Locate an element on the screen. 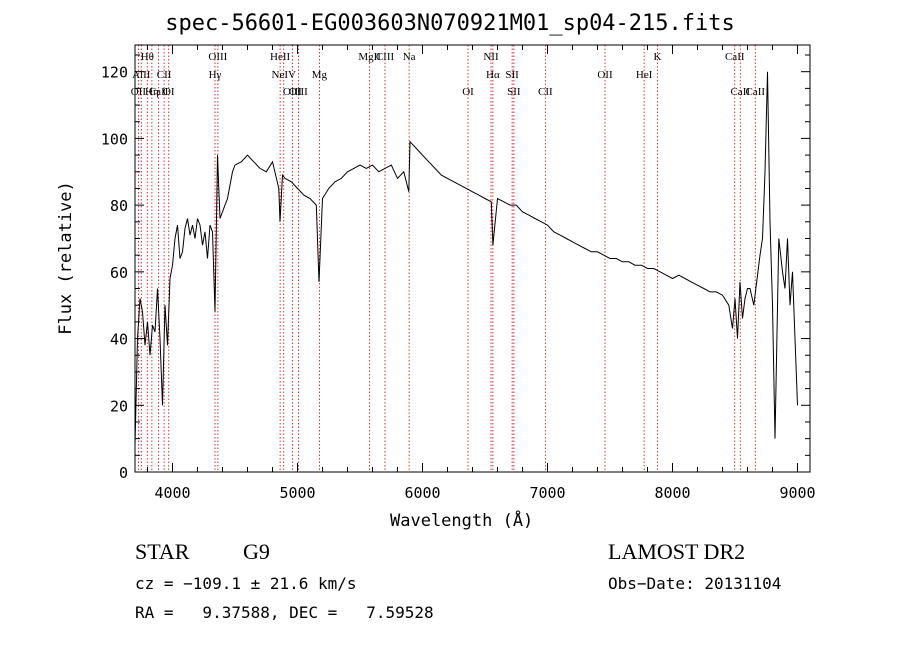 The image size is (900, 649). y-tick-label: 0 is located at coordinates (123, 473).